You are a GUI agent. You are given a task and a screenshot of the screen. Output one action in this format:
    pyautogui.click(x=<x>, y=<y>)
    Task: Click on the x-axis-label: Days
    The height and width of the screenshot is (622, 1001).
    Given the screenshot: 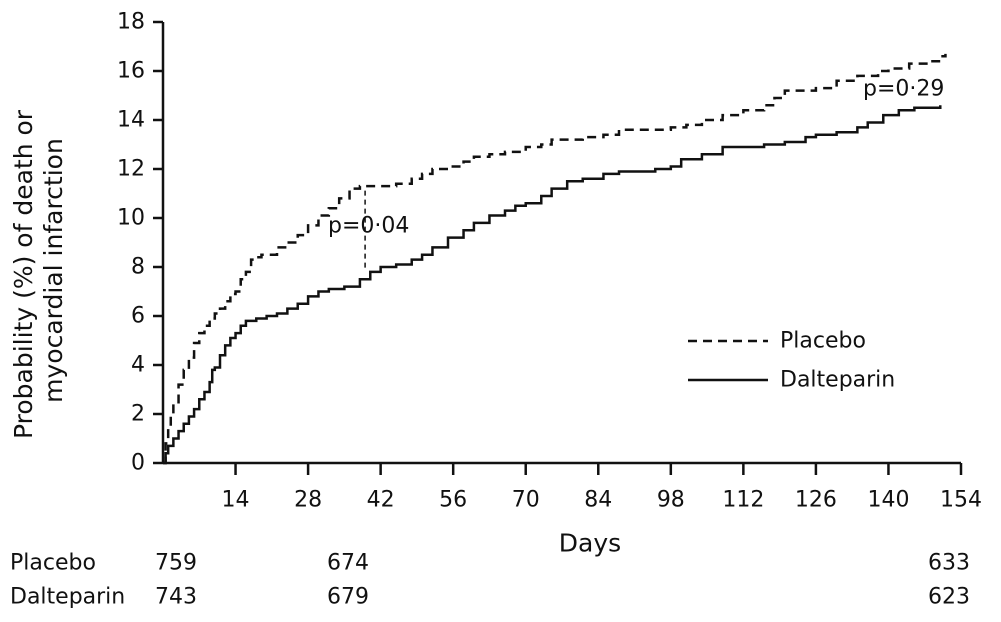 What is the action you would take?
    pyautogui.click(x=590, y=543)
    